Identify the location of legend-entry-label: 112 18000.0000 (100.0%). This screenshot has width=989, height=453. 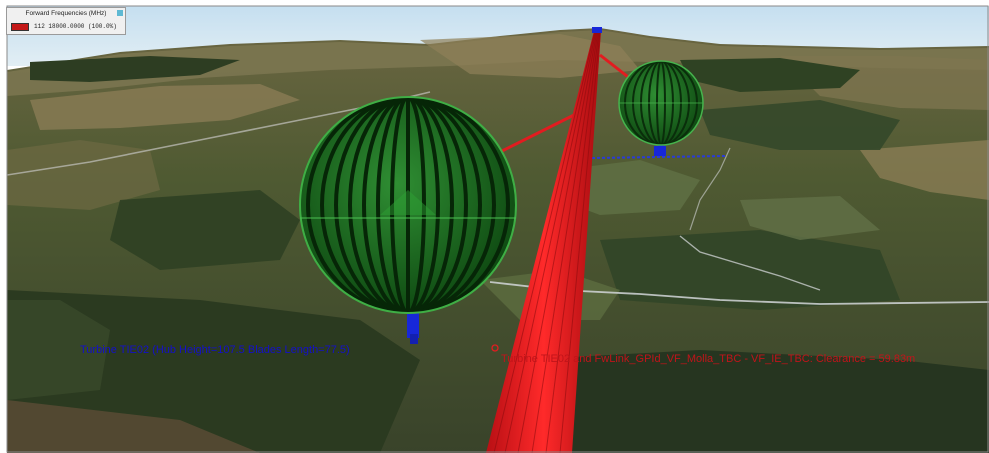
(75, 26).